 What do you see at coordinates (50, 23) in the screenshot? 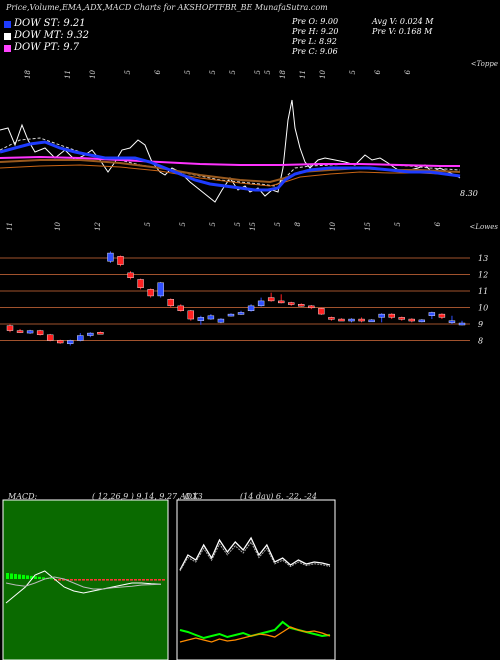
I see `legend-dow-st: DOW ST: 9.21` at bounding box center [50, 23].